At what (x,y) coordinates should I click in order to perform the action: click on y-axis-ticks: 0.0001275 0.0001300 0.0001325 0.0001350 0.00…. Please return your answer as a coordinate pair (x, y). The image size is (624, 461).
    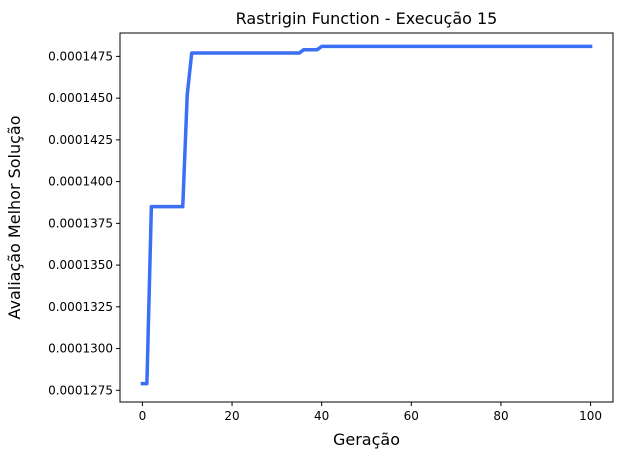
    Looking at the image, I should click on (84, 223).